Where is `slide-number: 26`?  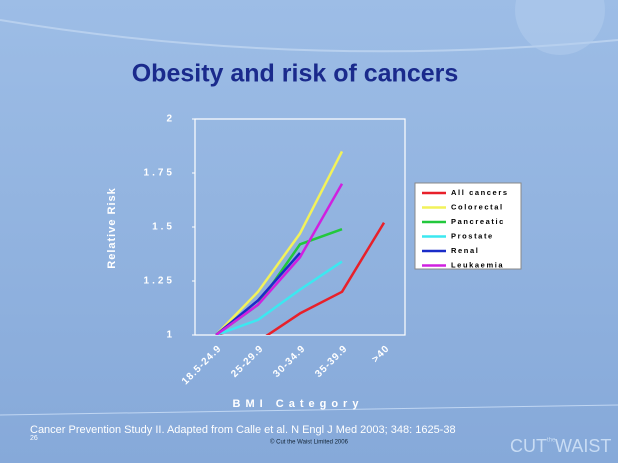 slide-number: 26 is located at coordinates (34, 438).